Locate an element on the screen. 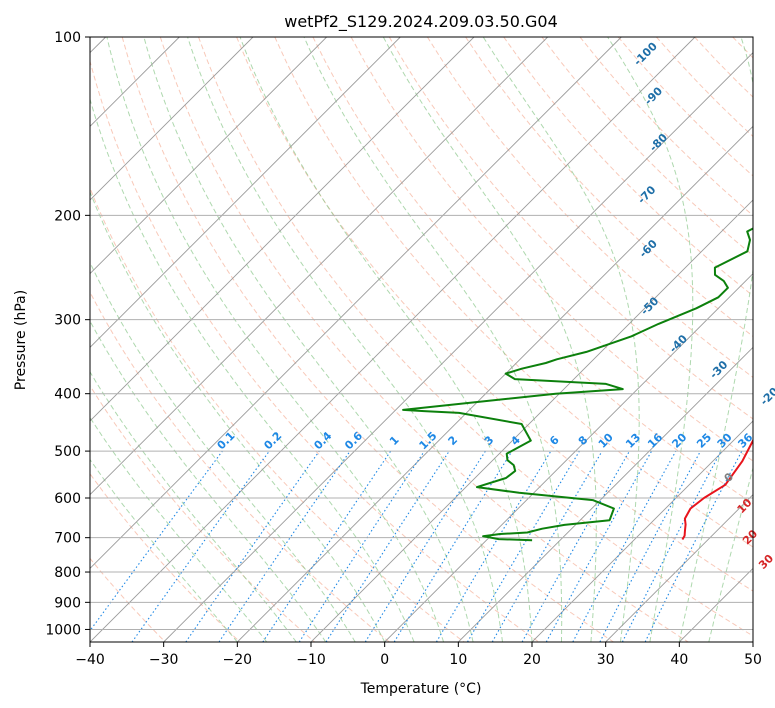 Image resolution: width=775 pixels, height=708 pixels. x-tick-label: 0 is located at coordinates (384, 660).